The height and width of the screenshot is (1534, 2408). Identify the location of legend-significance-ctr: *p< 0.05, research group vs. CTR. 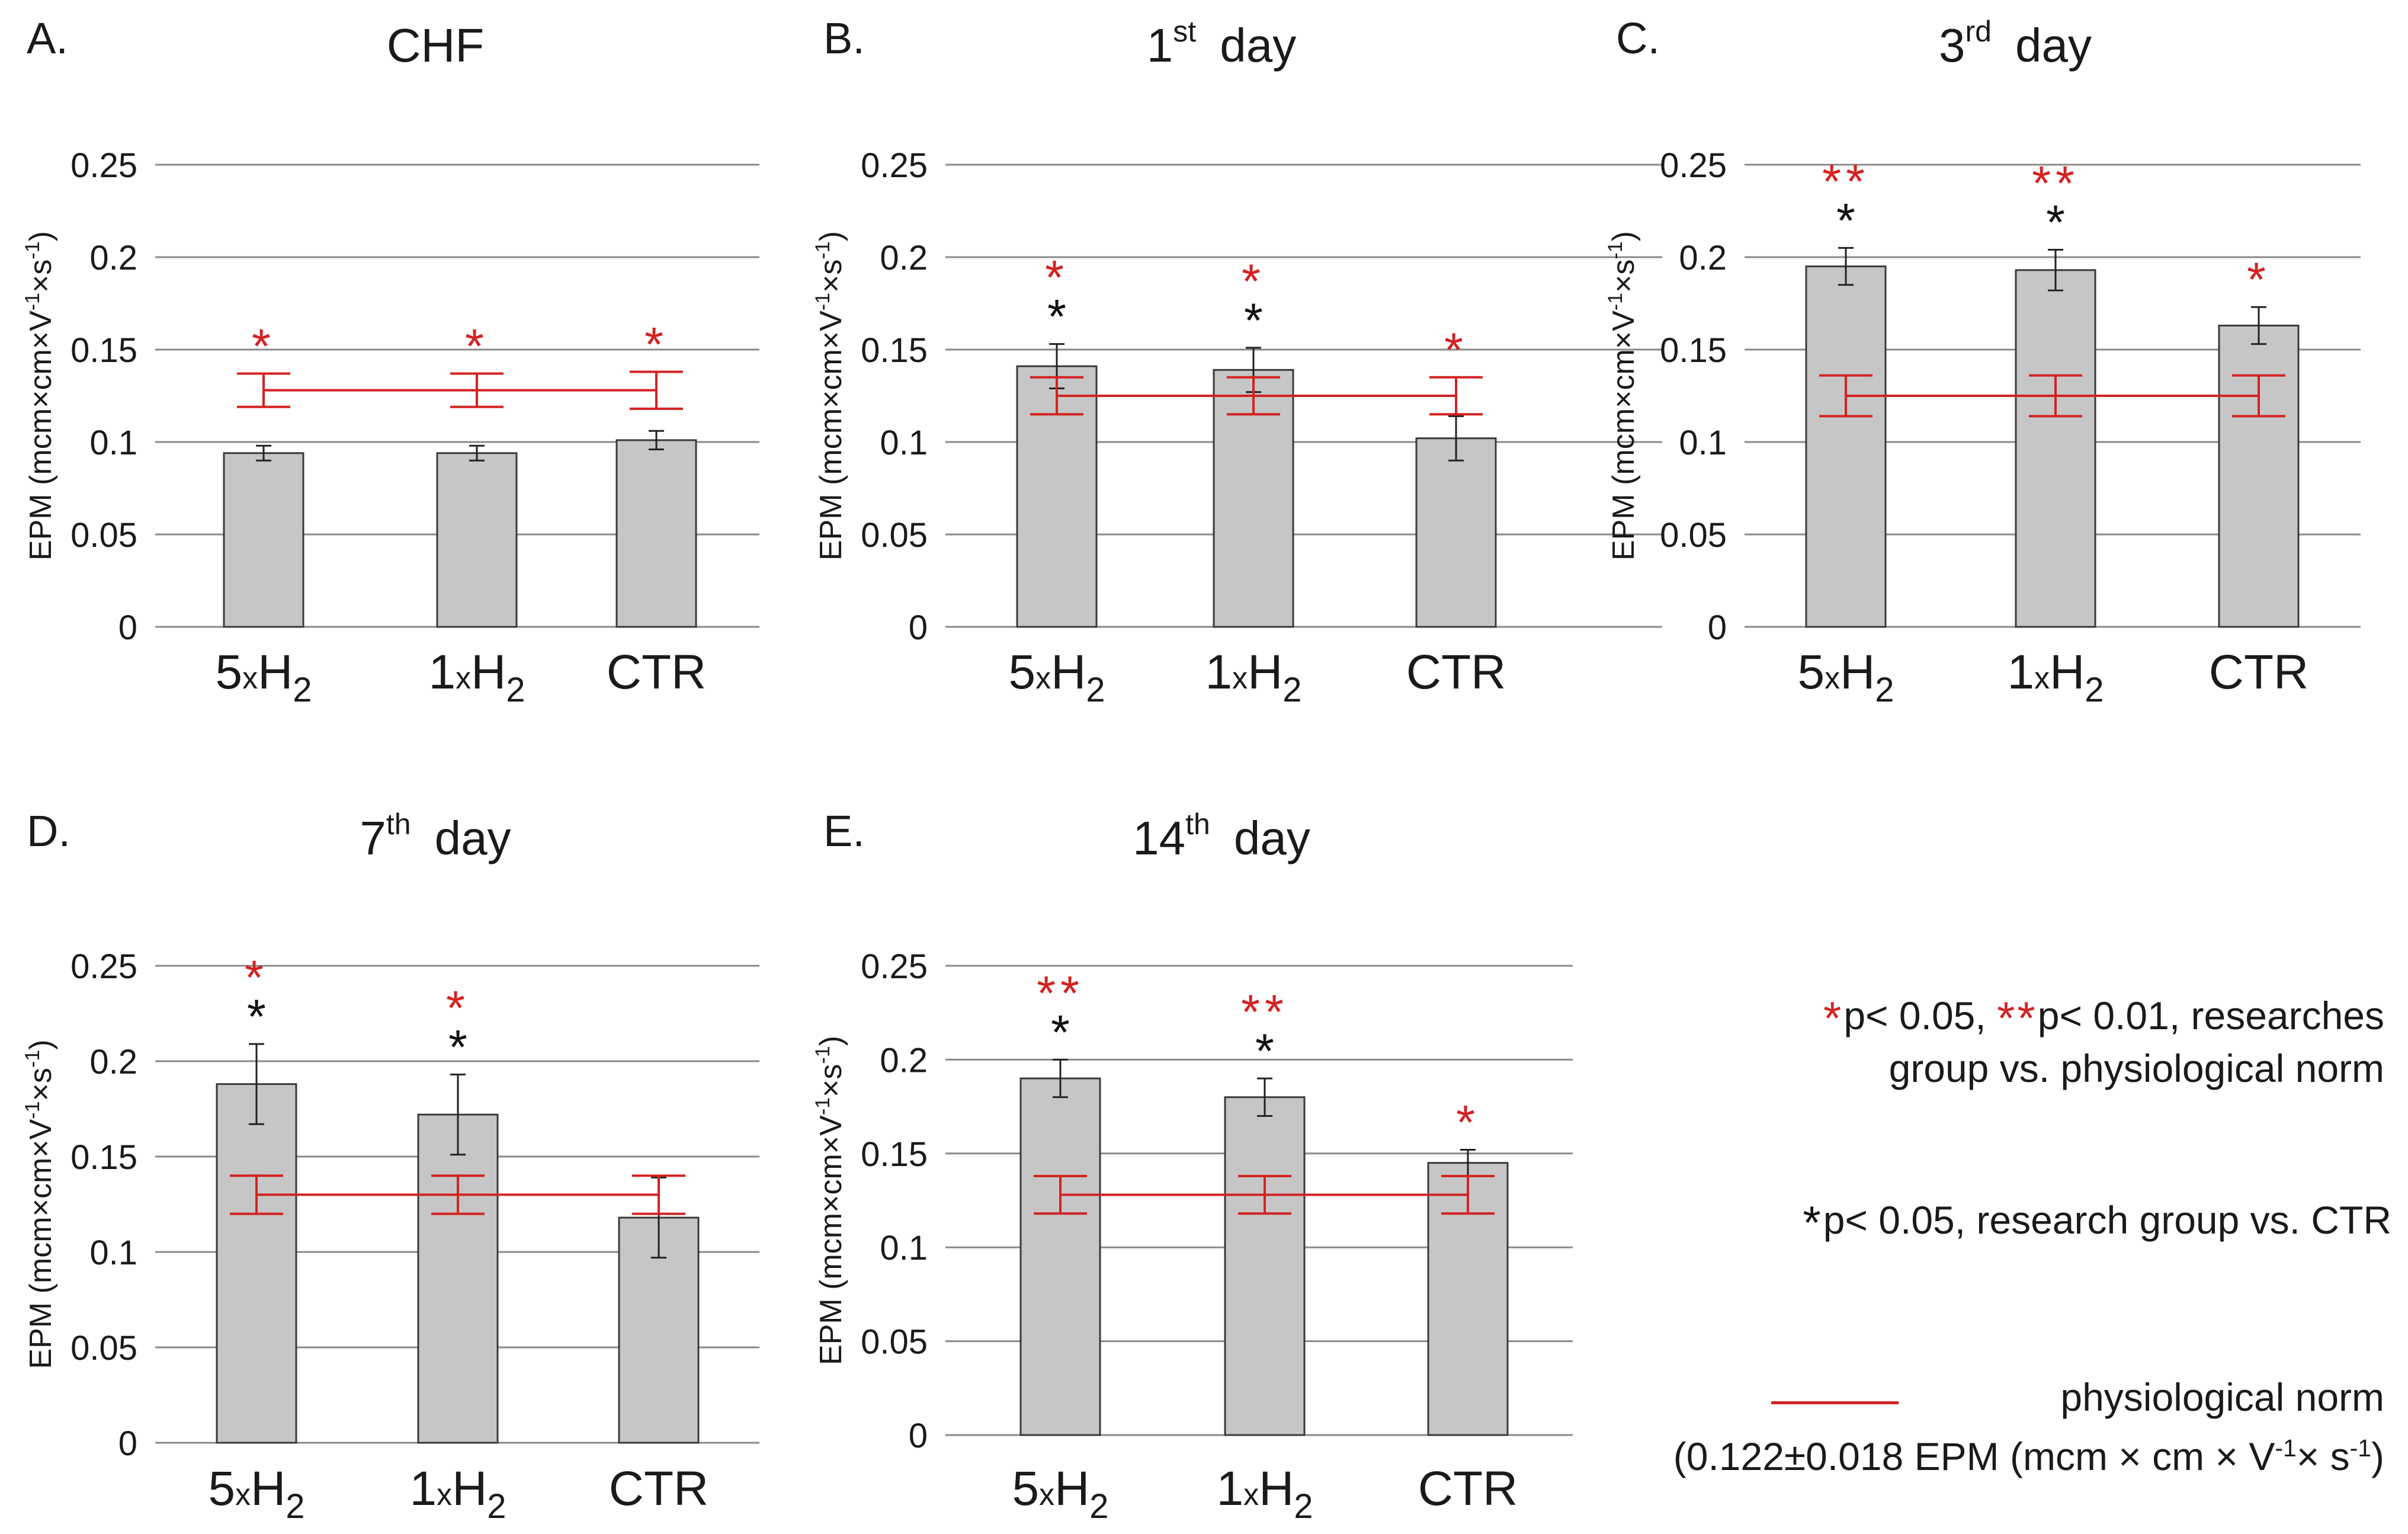
(2097, 1219).